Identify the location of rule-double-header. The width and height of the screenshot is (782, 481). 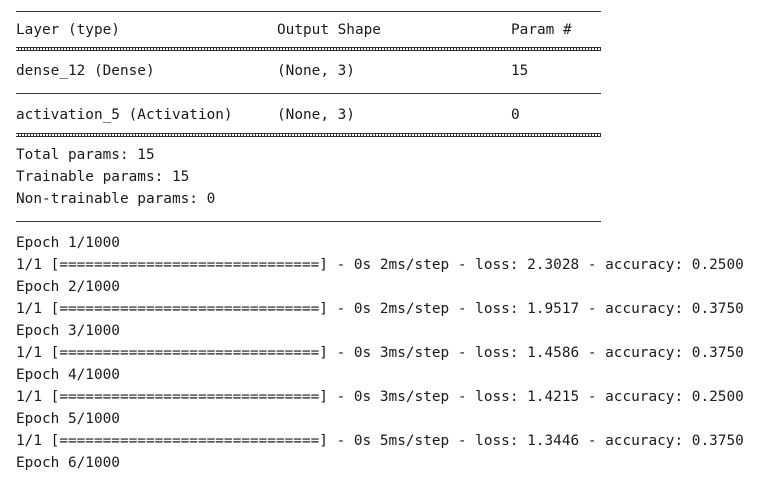
(399, 49).